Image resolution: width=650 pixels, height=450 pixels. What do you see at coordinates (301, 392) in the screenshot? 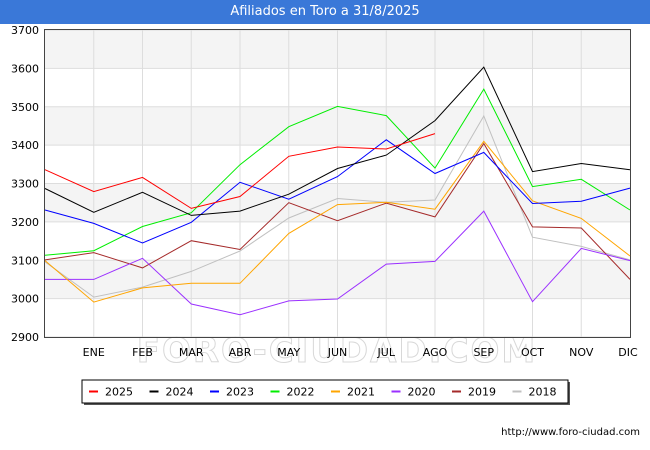
I see `legend-label-2022: 2022` at bounding box center [301, 392].